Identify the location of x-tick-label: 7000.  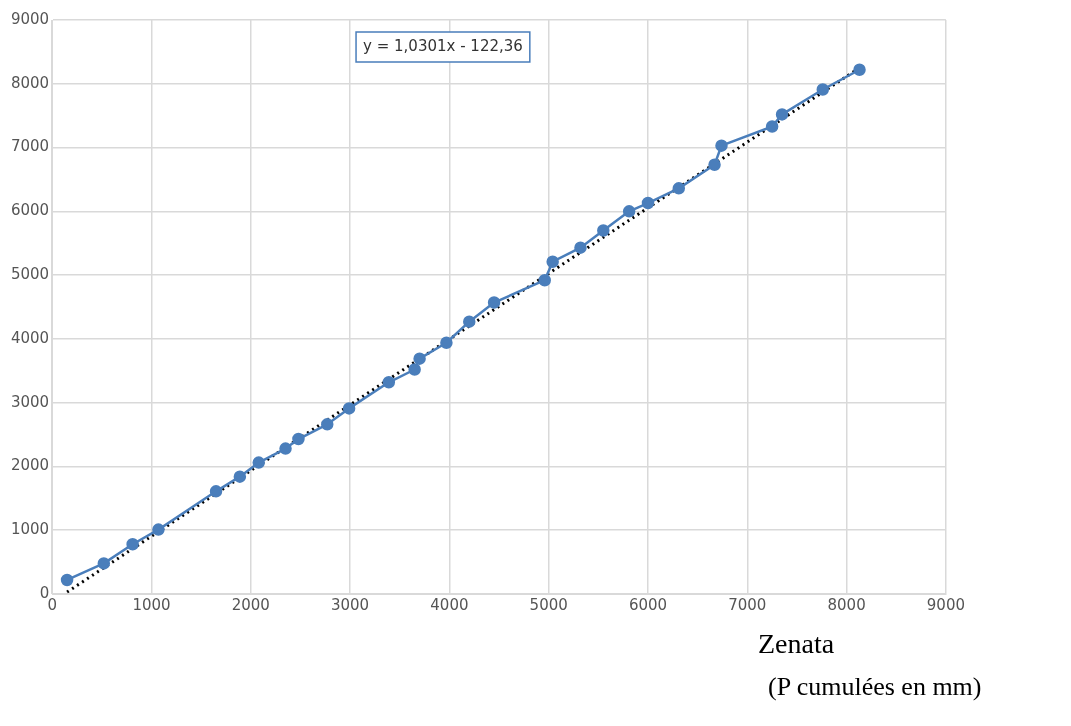
(747, 604).